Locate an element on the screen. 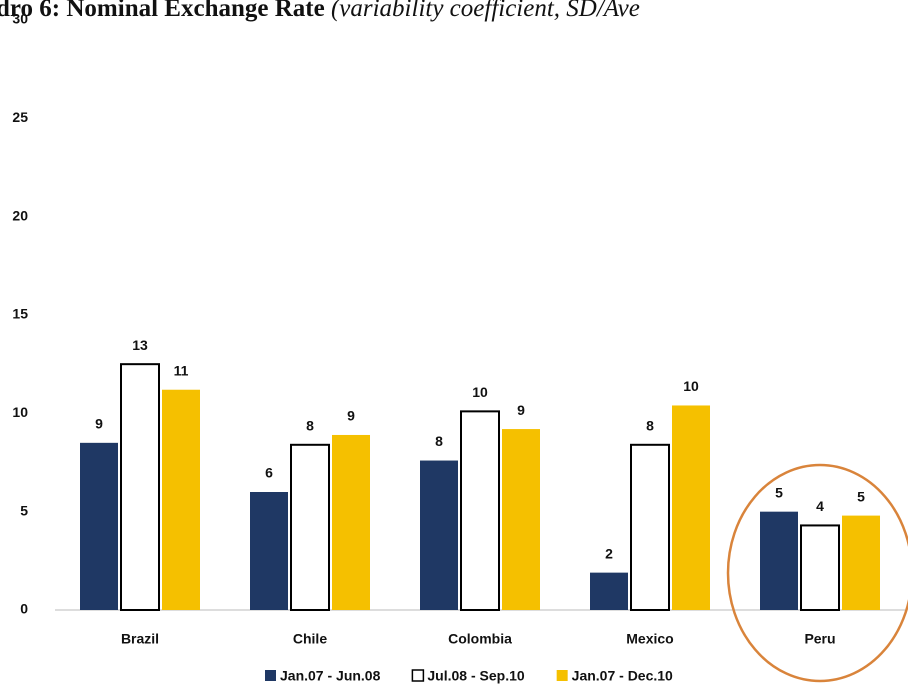  data-label: 4 is located at coordinates (820, 506).